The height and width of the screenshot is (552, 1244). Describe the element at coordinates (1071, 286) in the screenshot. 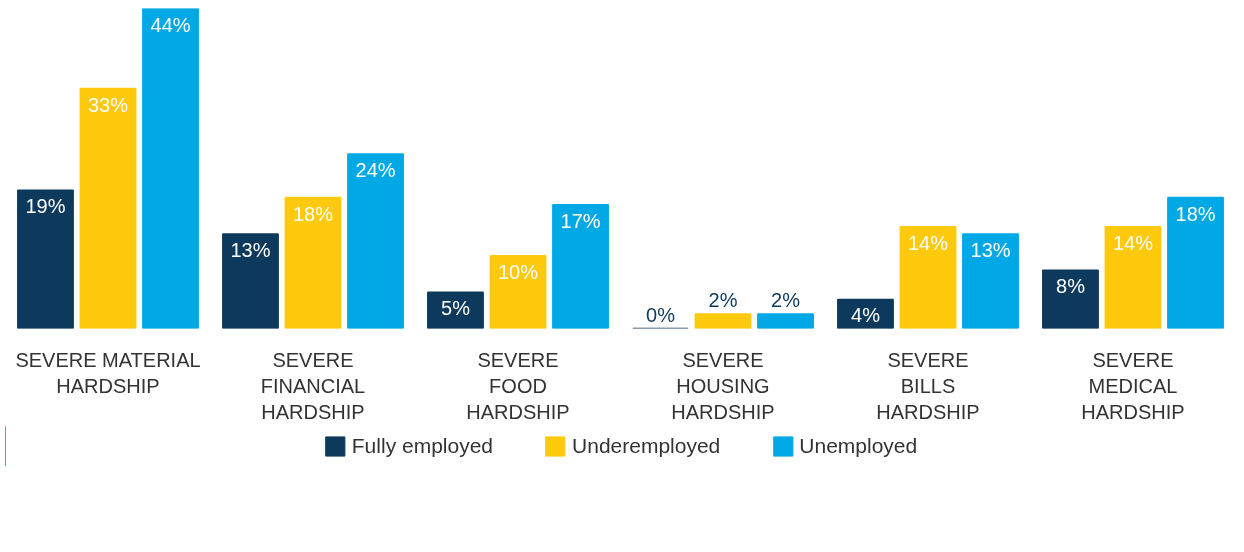

I see `data-label: 8%` at that location.